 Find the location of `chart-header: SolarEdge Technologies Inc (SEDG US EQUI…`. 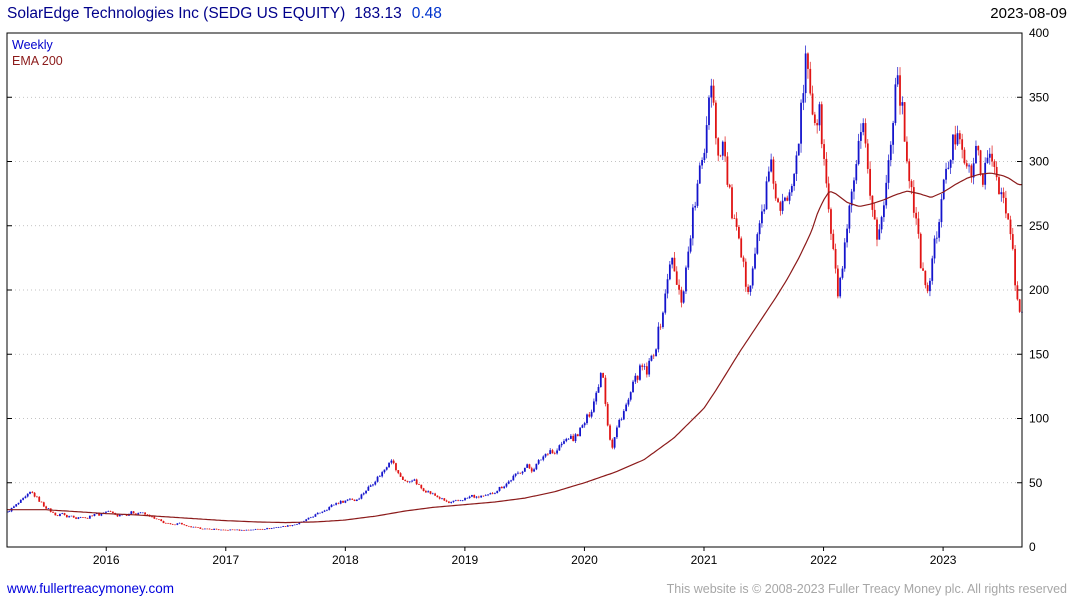

chart-header: SolarEdge Technologies Inc (SEDG US EQUI… is located at coordinates (537, 14).